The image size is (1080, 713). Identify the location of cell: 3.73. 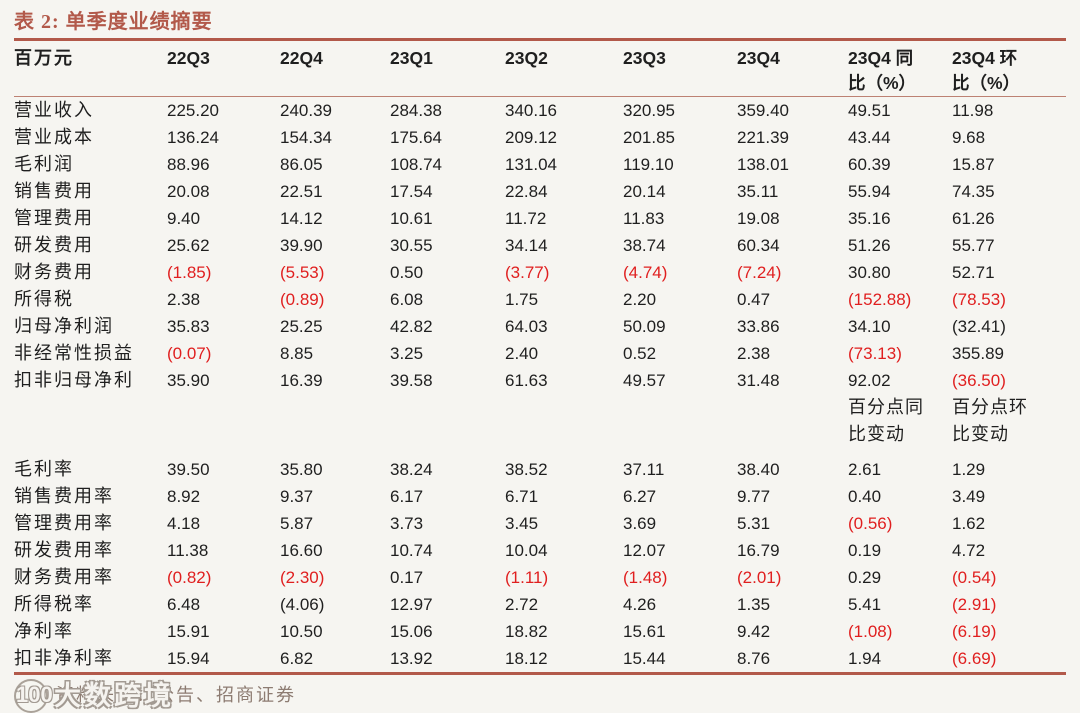
(407, 523).